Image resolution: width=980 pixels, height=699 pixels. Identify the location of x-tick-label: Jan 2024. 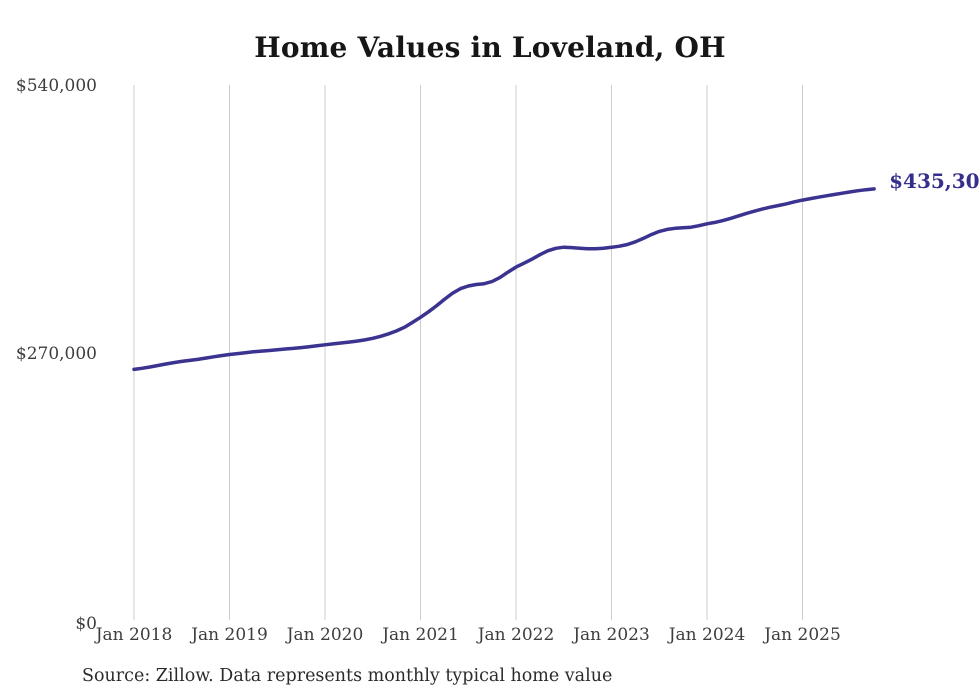
(706, 635).